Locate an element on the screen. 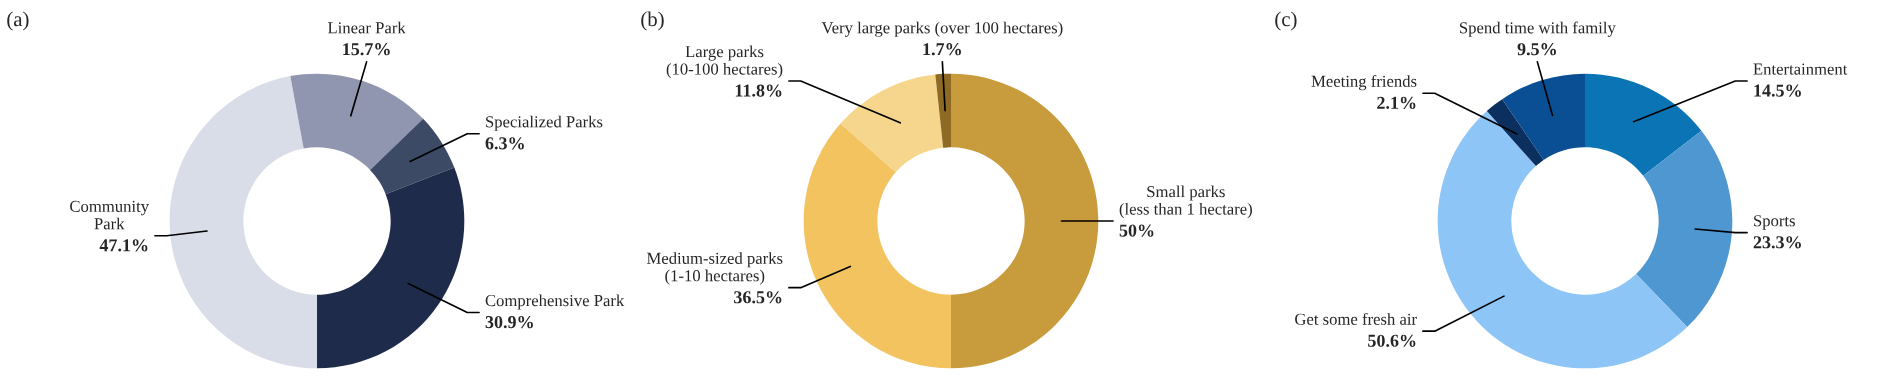 This screenshot has height=386, width=1902. slice-label: Meeting friends is located at coordinates (1364, 82).